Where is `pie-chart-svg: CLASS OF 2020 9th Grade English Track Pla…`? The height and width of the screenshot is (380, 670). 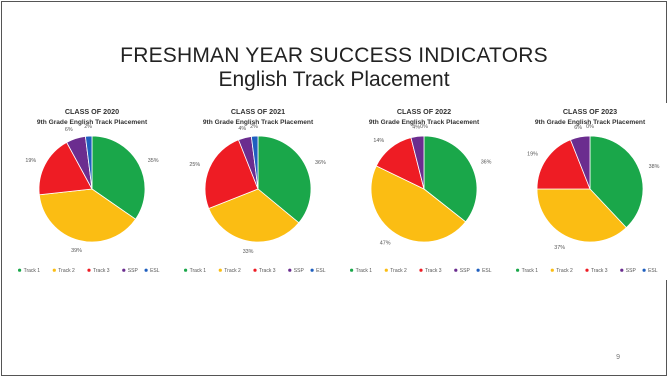 pie-chart-svg: CLASS OF 2020 9th Grade English Track Pla… is located at coordinates (89, 190).